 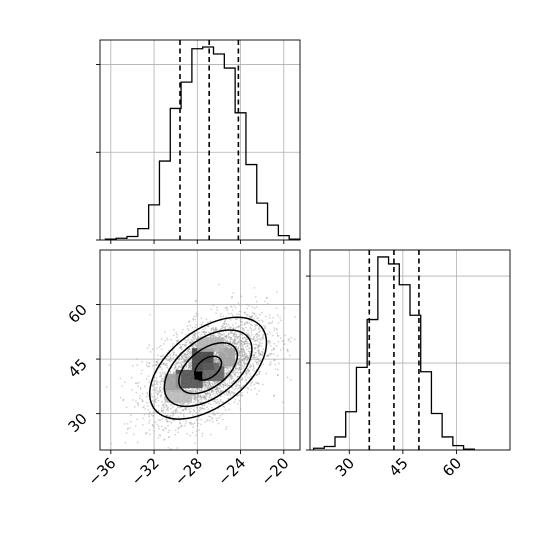 What do you see at coordinates (78, 314) in the screenshot?
I see `joint-y-tick-label: 60` at bounding box center [78, 314].